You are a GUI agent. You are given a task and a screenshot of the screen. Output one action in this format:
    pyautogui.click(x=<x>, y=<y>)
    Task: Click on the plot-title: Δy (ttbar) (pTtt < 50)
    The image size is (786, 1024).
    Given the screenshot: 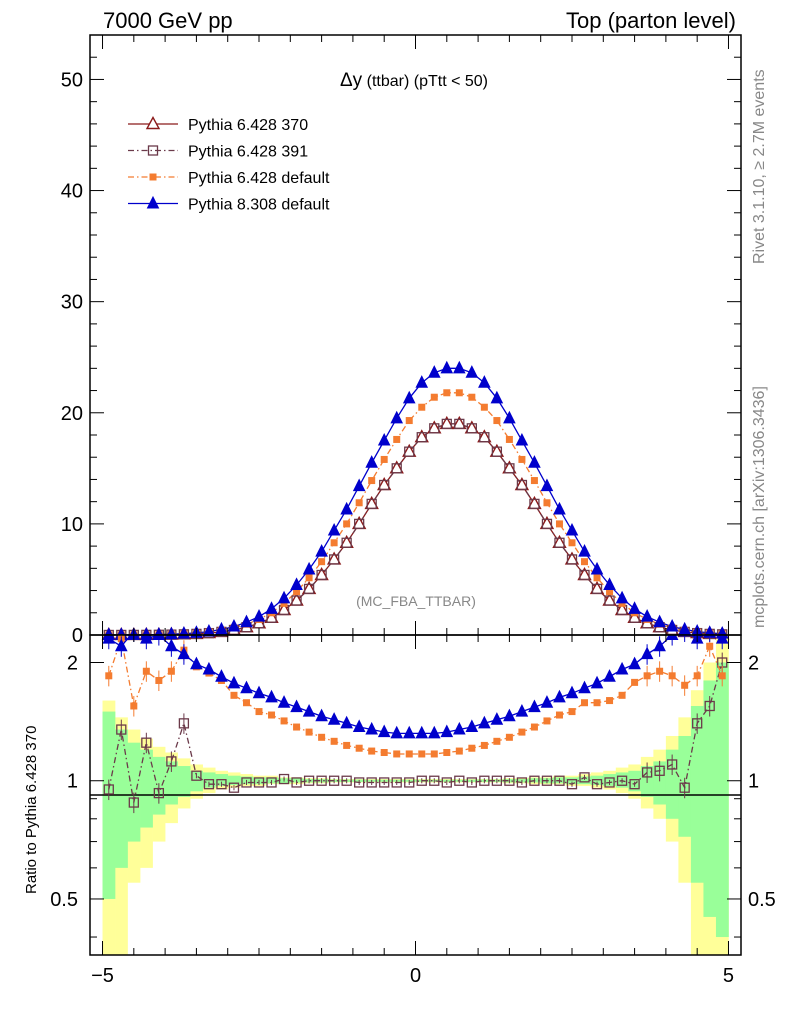 What is the action you would take?
    pyautogui.click(x=414, y=80)
    